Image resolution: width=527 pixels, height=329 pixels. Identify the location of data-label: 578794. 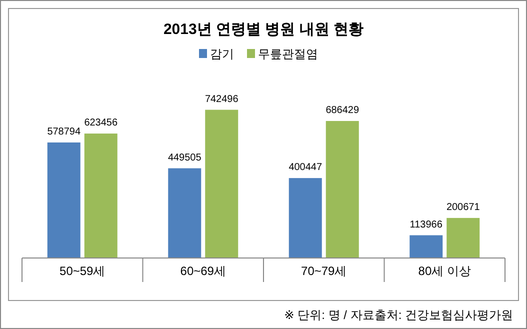
(64, 132).